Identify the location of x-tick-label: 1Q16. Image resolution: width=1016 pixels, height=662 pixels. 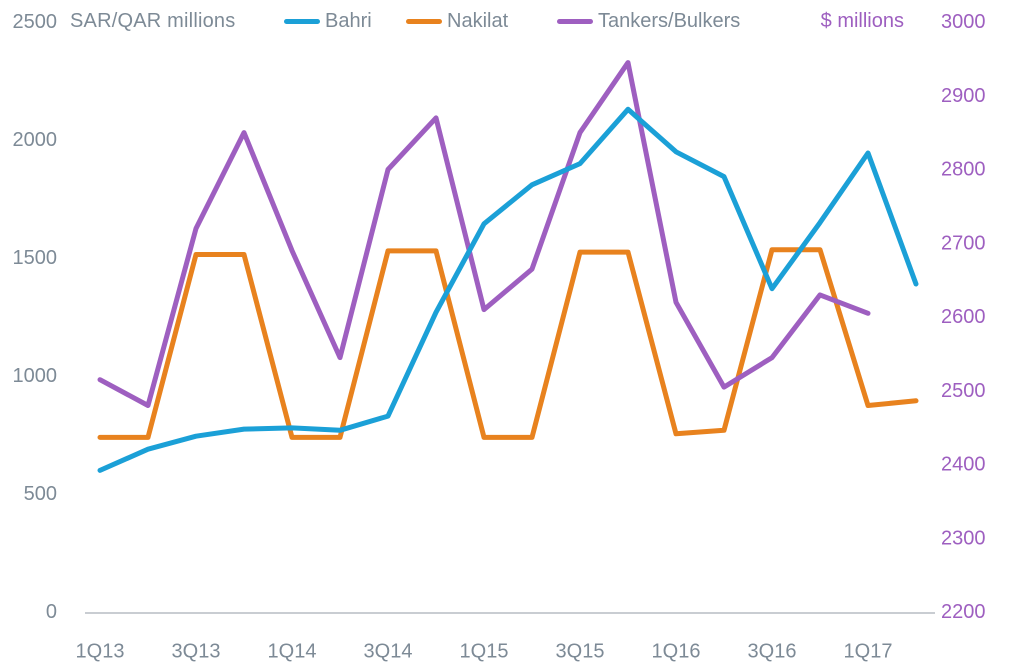
(676, 651).